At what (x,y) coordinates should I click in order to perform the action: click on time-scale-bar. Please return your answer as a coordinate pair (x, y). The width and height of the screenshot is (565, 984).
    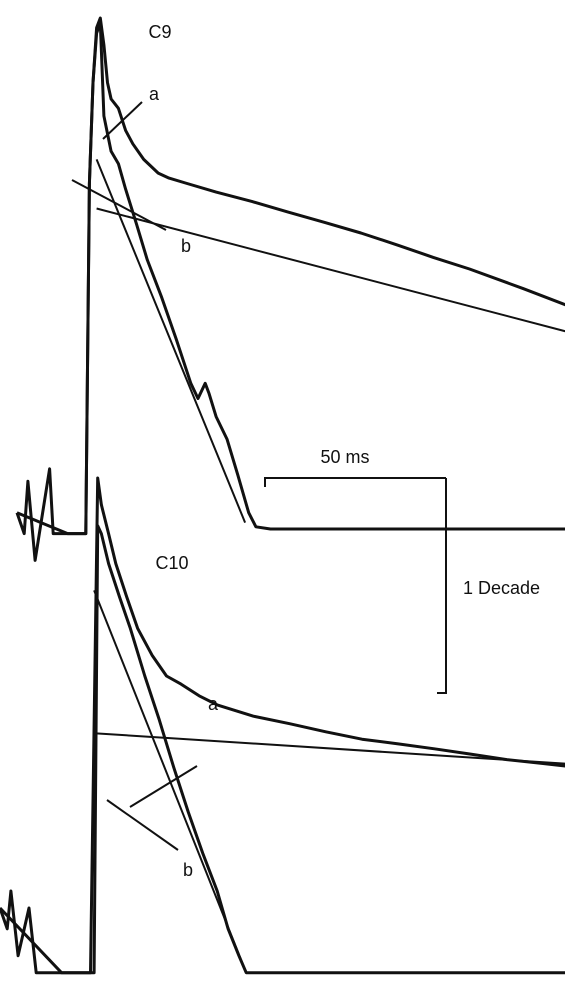
    Looking at the image, I should click on (355, 482).